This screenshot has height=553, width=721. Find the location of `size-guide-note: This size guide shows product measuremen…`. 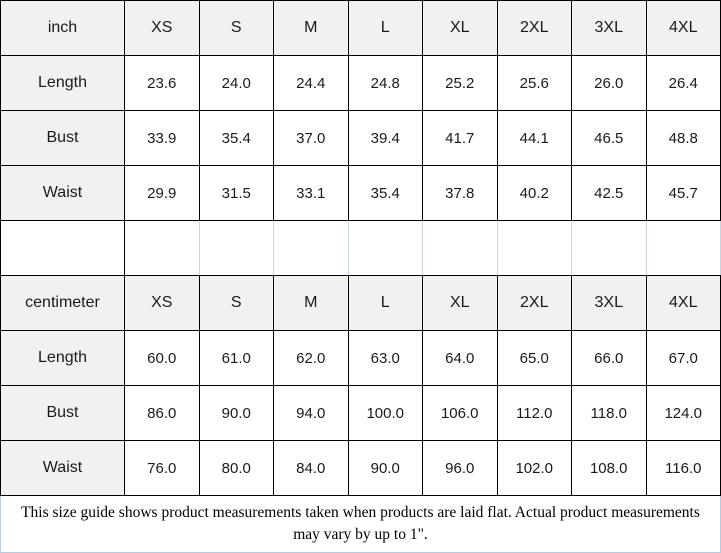

size-guide-note: This size guide shows product measuremen… is located at coordinates (360, 524).